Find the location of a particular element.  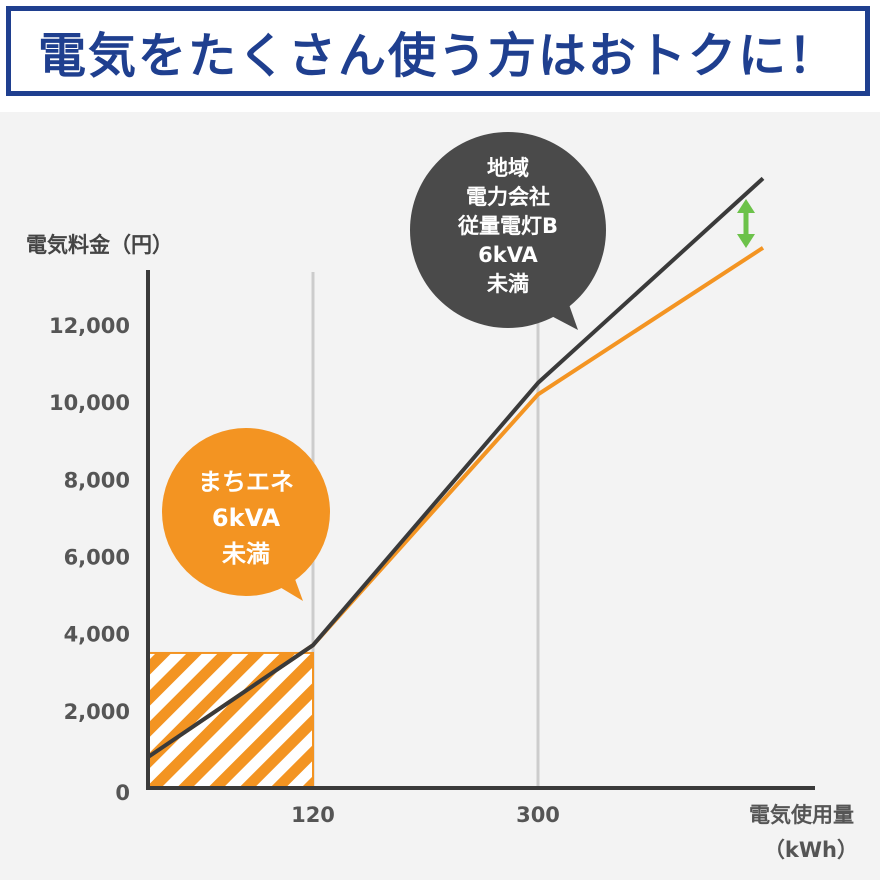

y-tick-label-10000: 10,000 is located at coordinates (89, 403).